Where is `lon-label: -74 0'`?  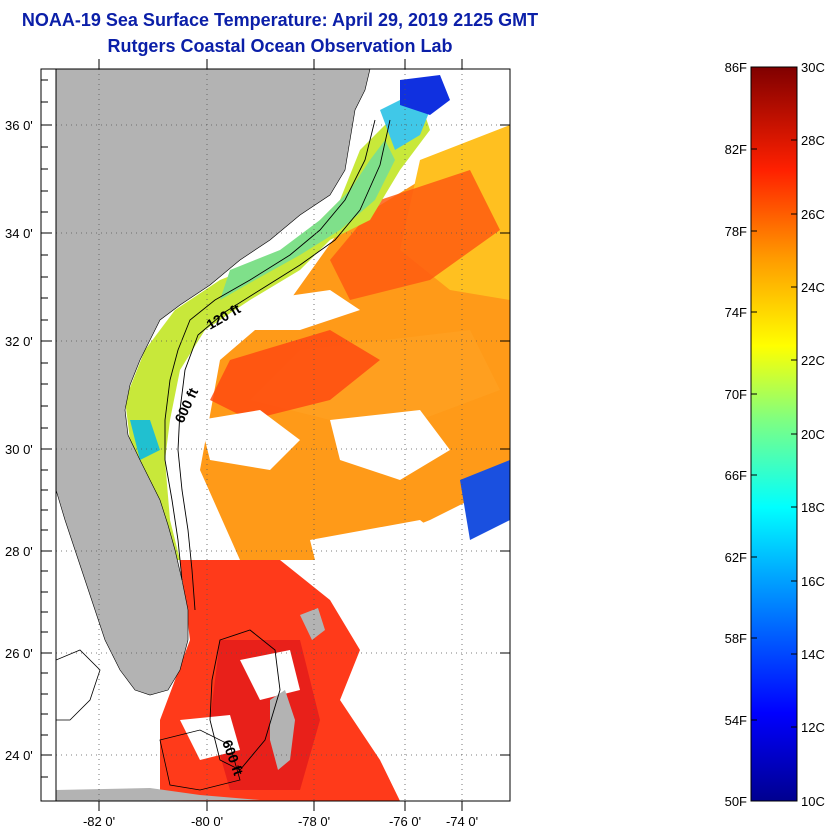
lon-label: -74 0' is located at coordinates (462, 821).